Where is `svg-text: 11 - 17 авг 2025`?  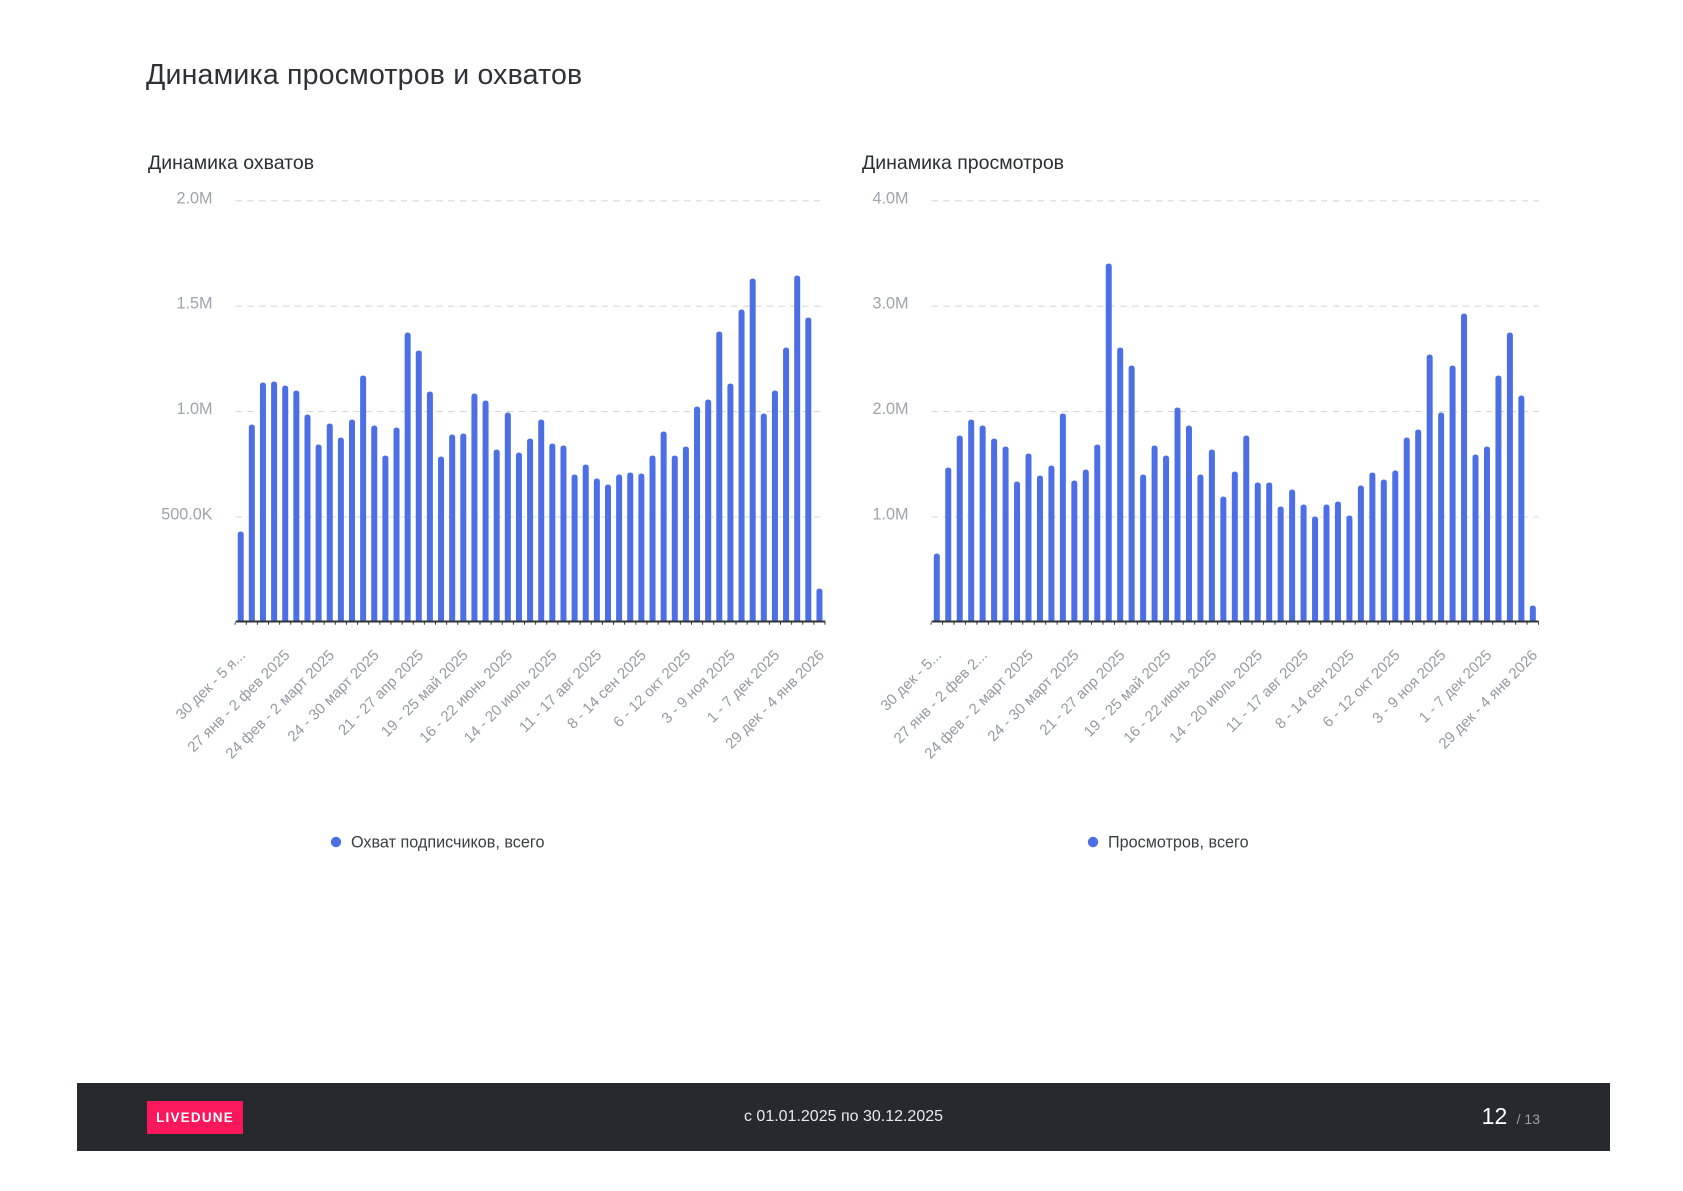
svg-text: 11 - 17 авг 2025 is located at coordinates (1267, 691).